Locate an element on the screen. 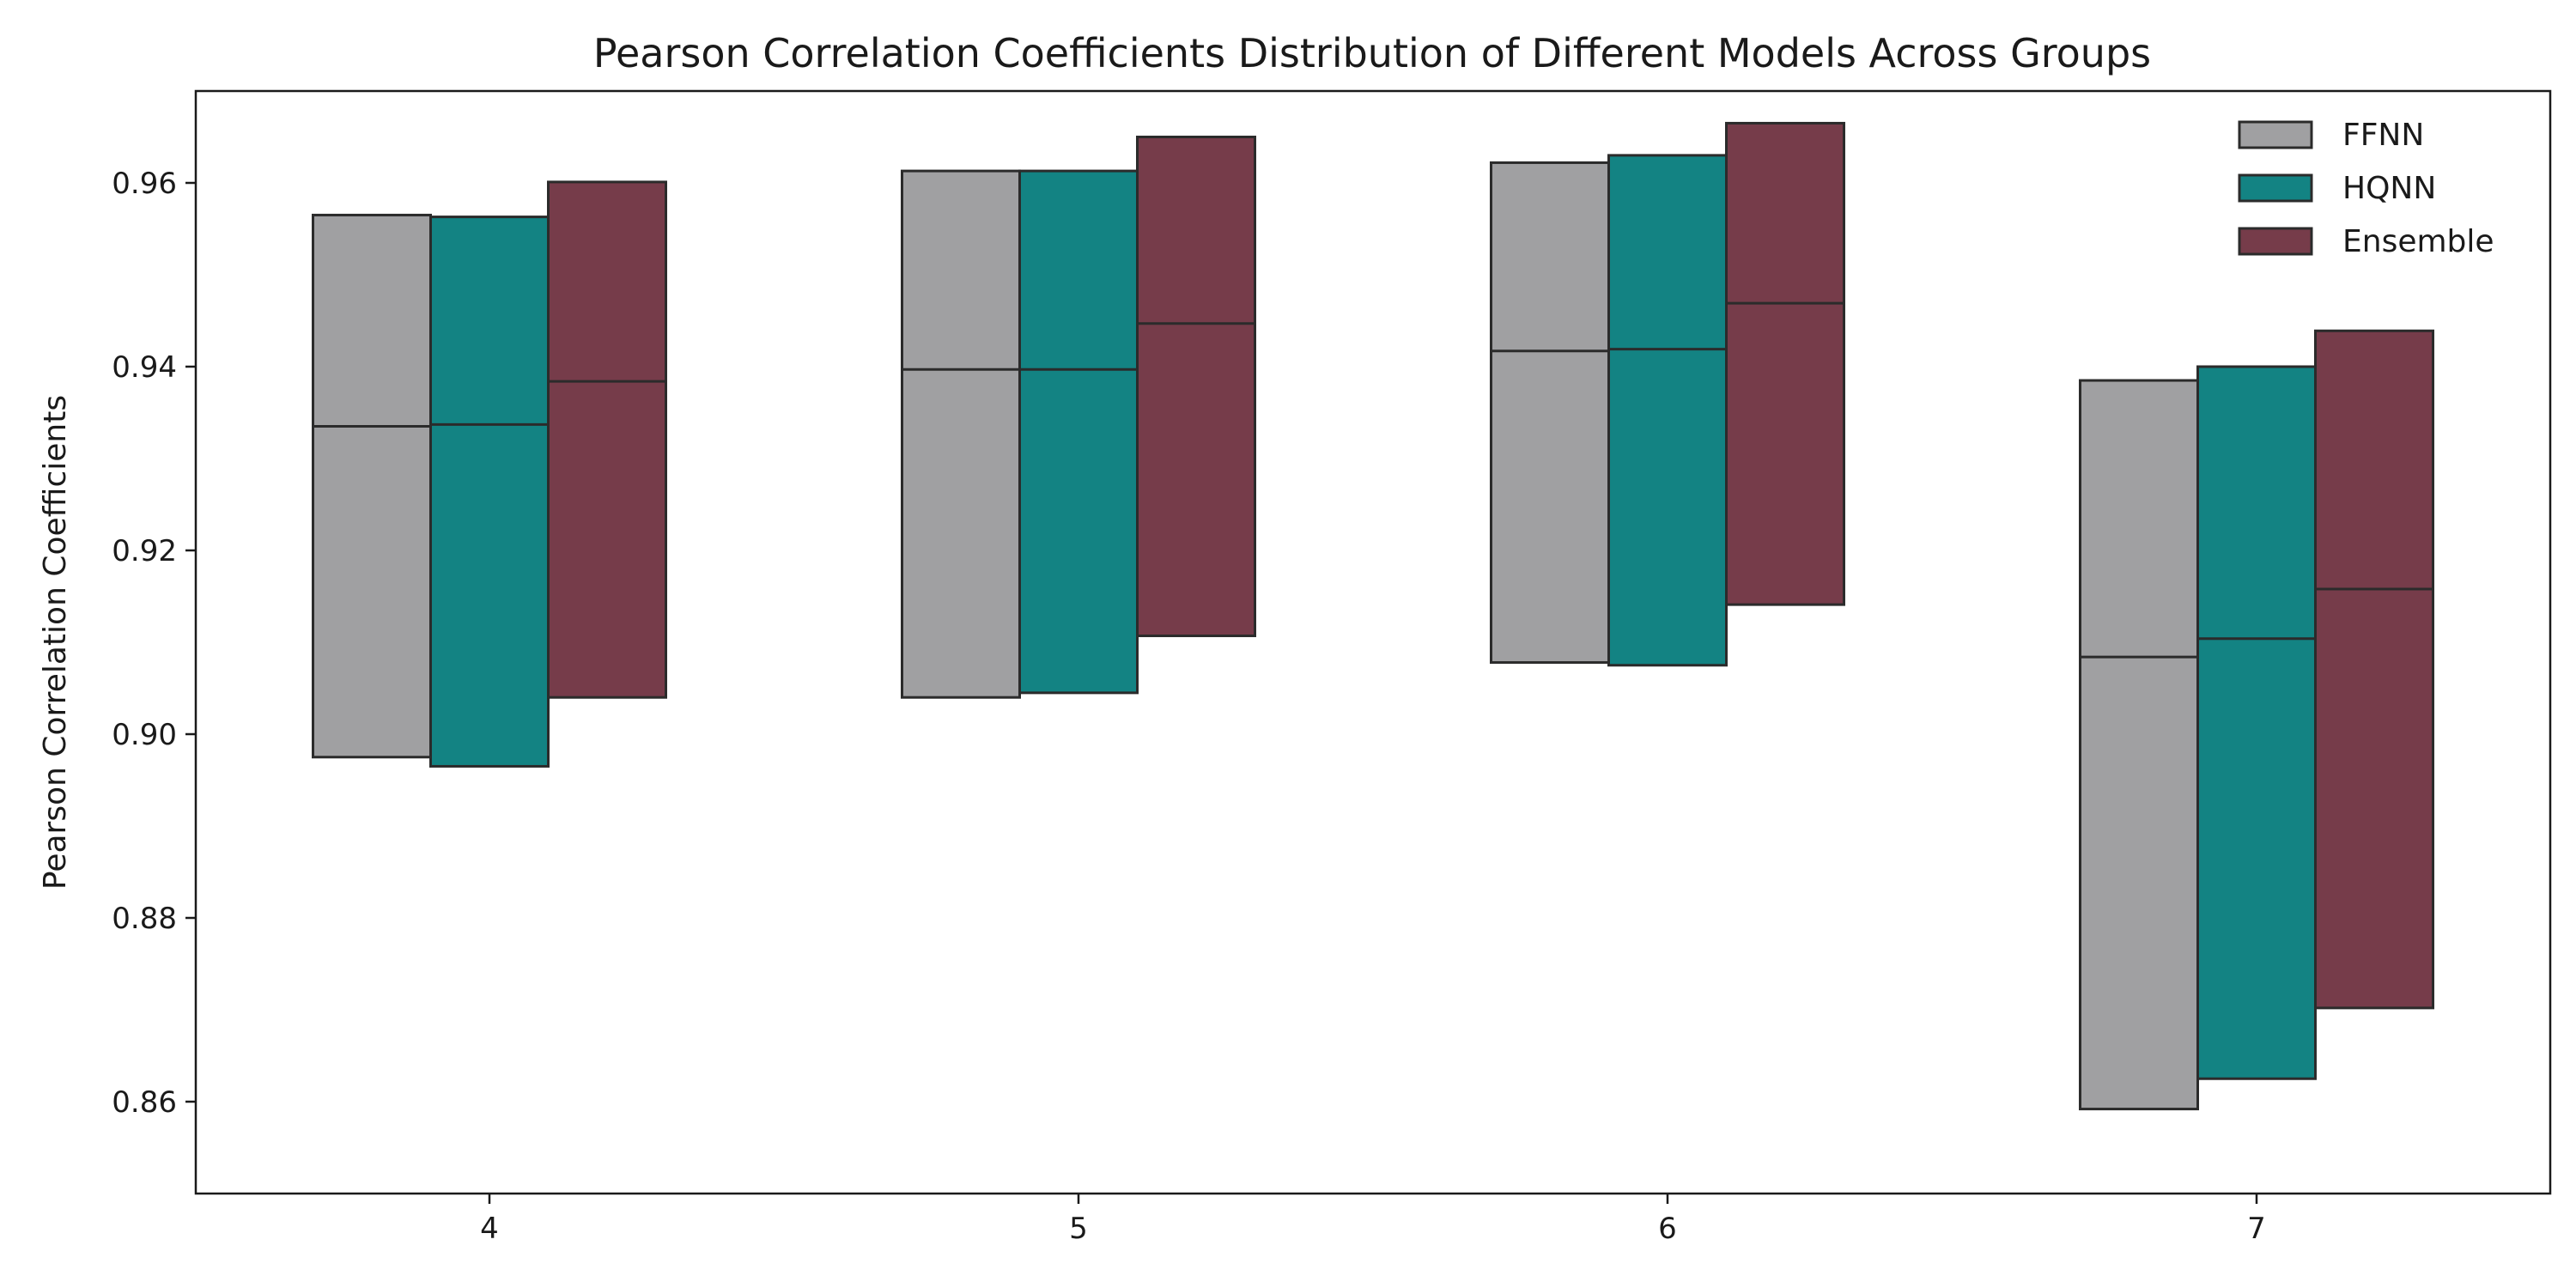  legend-label-ffnn: FFNN is located at coordinates (2383, 135).